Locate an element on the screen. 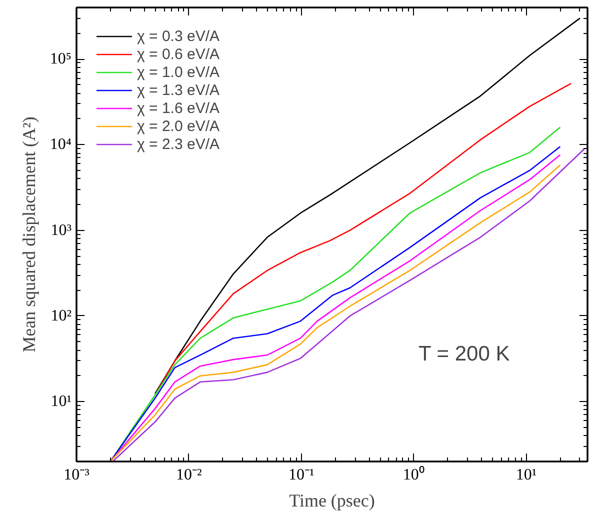 The height and width of the screenshot is (517, 592). x-tick-label: 10¹ is located at coordinates (526, 475).